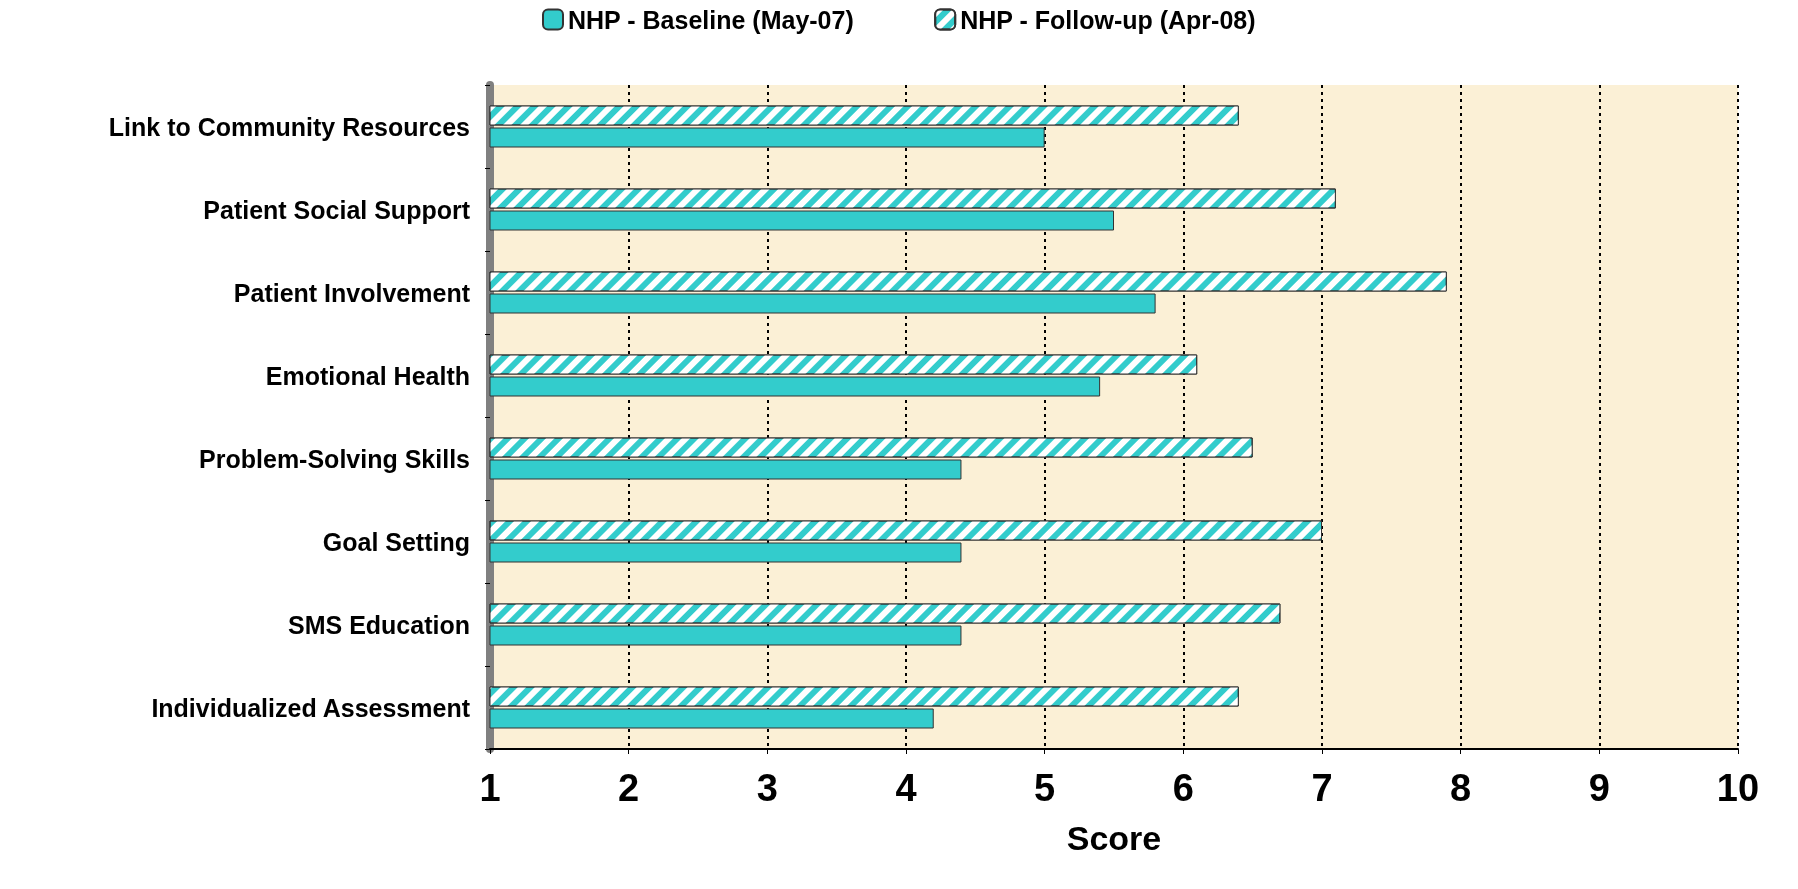 Image resolution: width=1798 pixels, height=889 pixels. I want to click on legend-label: NHP - Follow-up (Apr-08), so click(1108, 19).